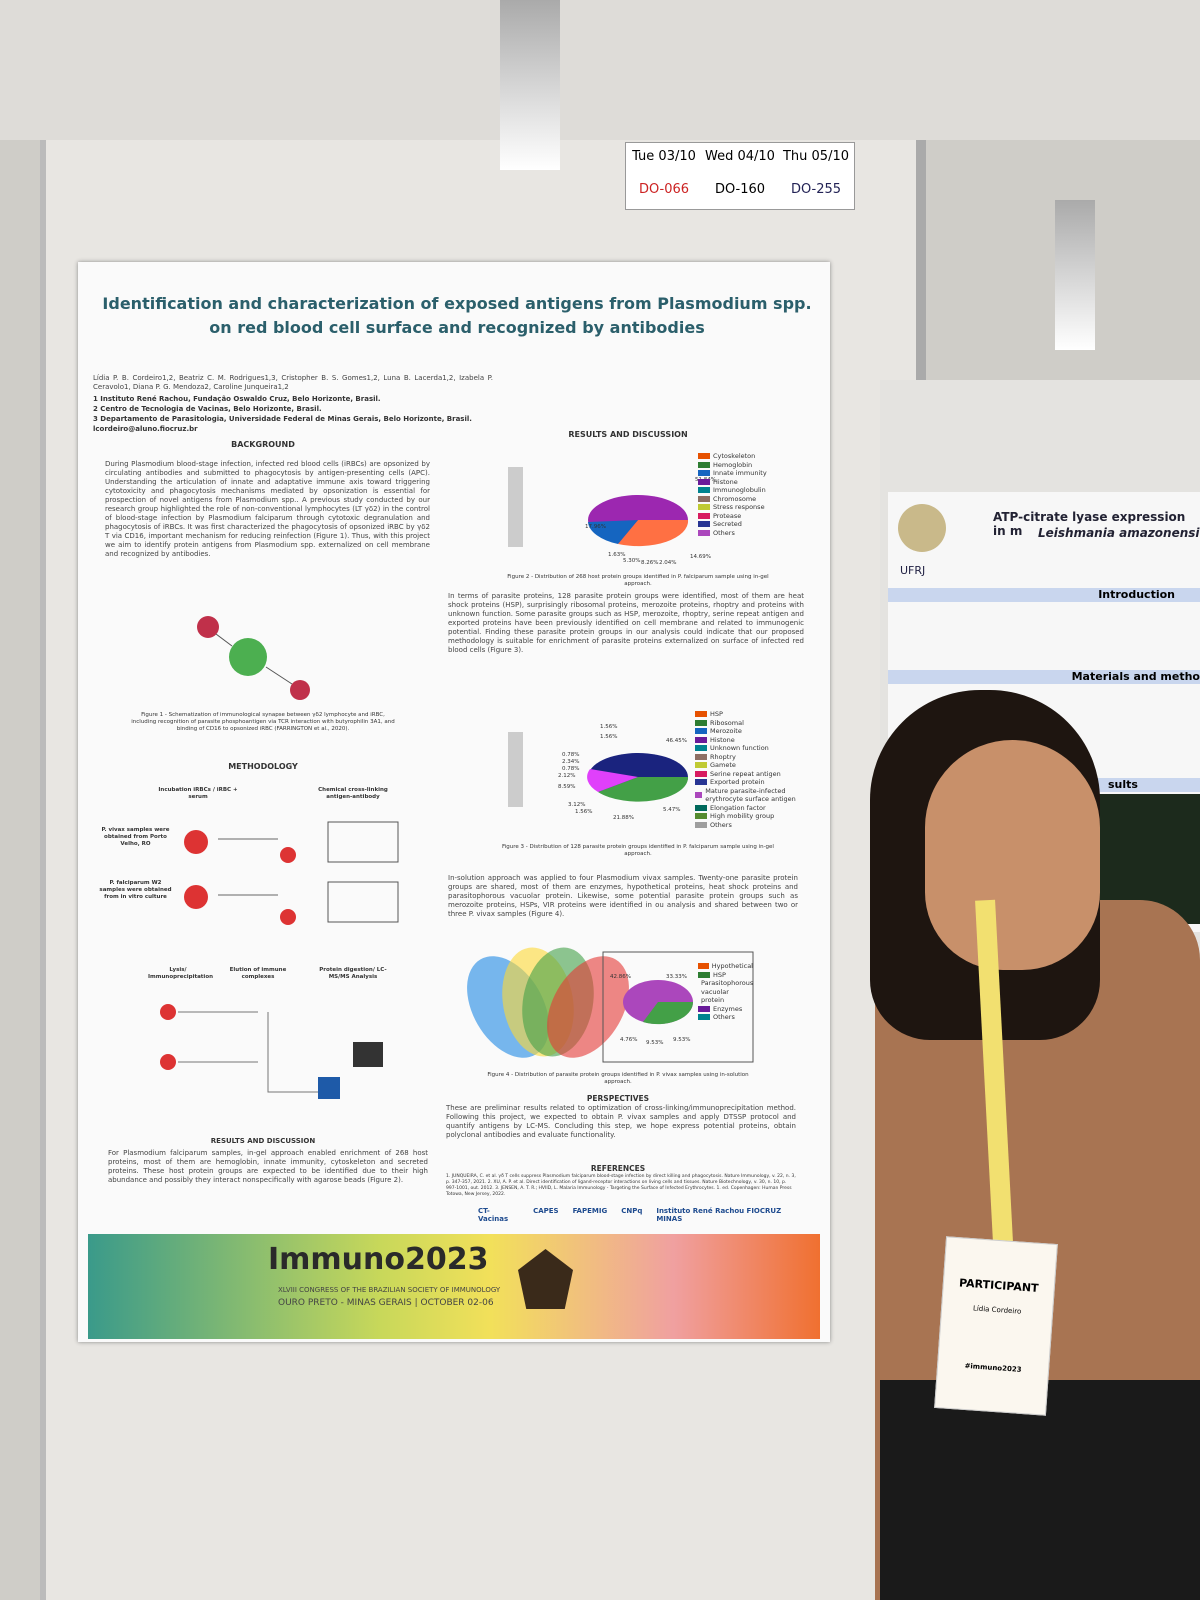 Image resolution: width=1200 pixels, height=1600 pixels. Describe the element at coordinates (620, 977) in the screenshot. I see `pie-label: 42.86%` at that location.